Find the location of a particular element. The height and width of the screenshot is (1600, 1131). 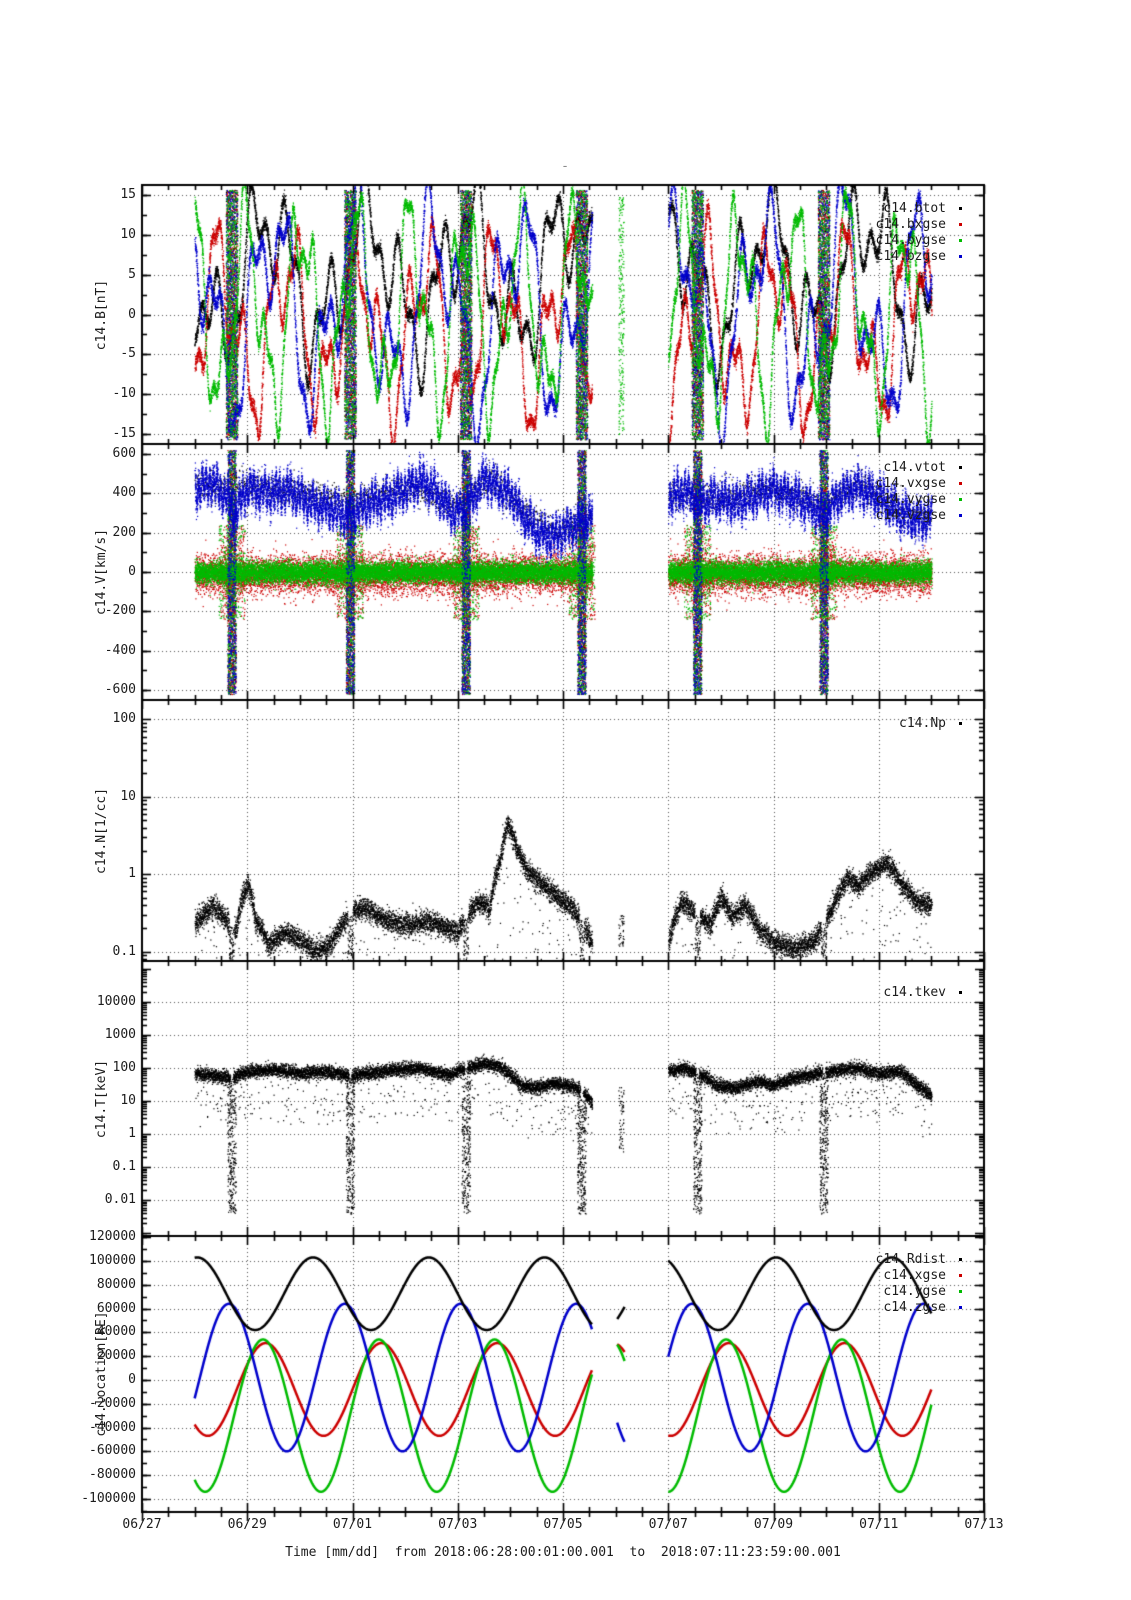

y-tick-label: 1000 is located at coordinates (120, 1034).